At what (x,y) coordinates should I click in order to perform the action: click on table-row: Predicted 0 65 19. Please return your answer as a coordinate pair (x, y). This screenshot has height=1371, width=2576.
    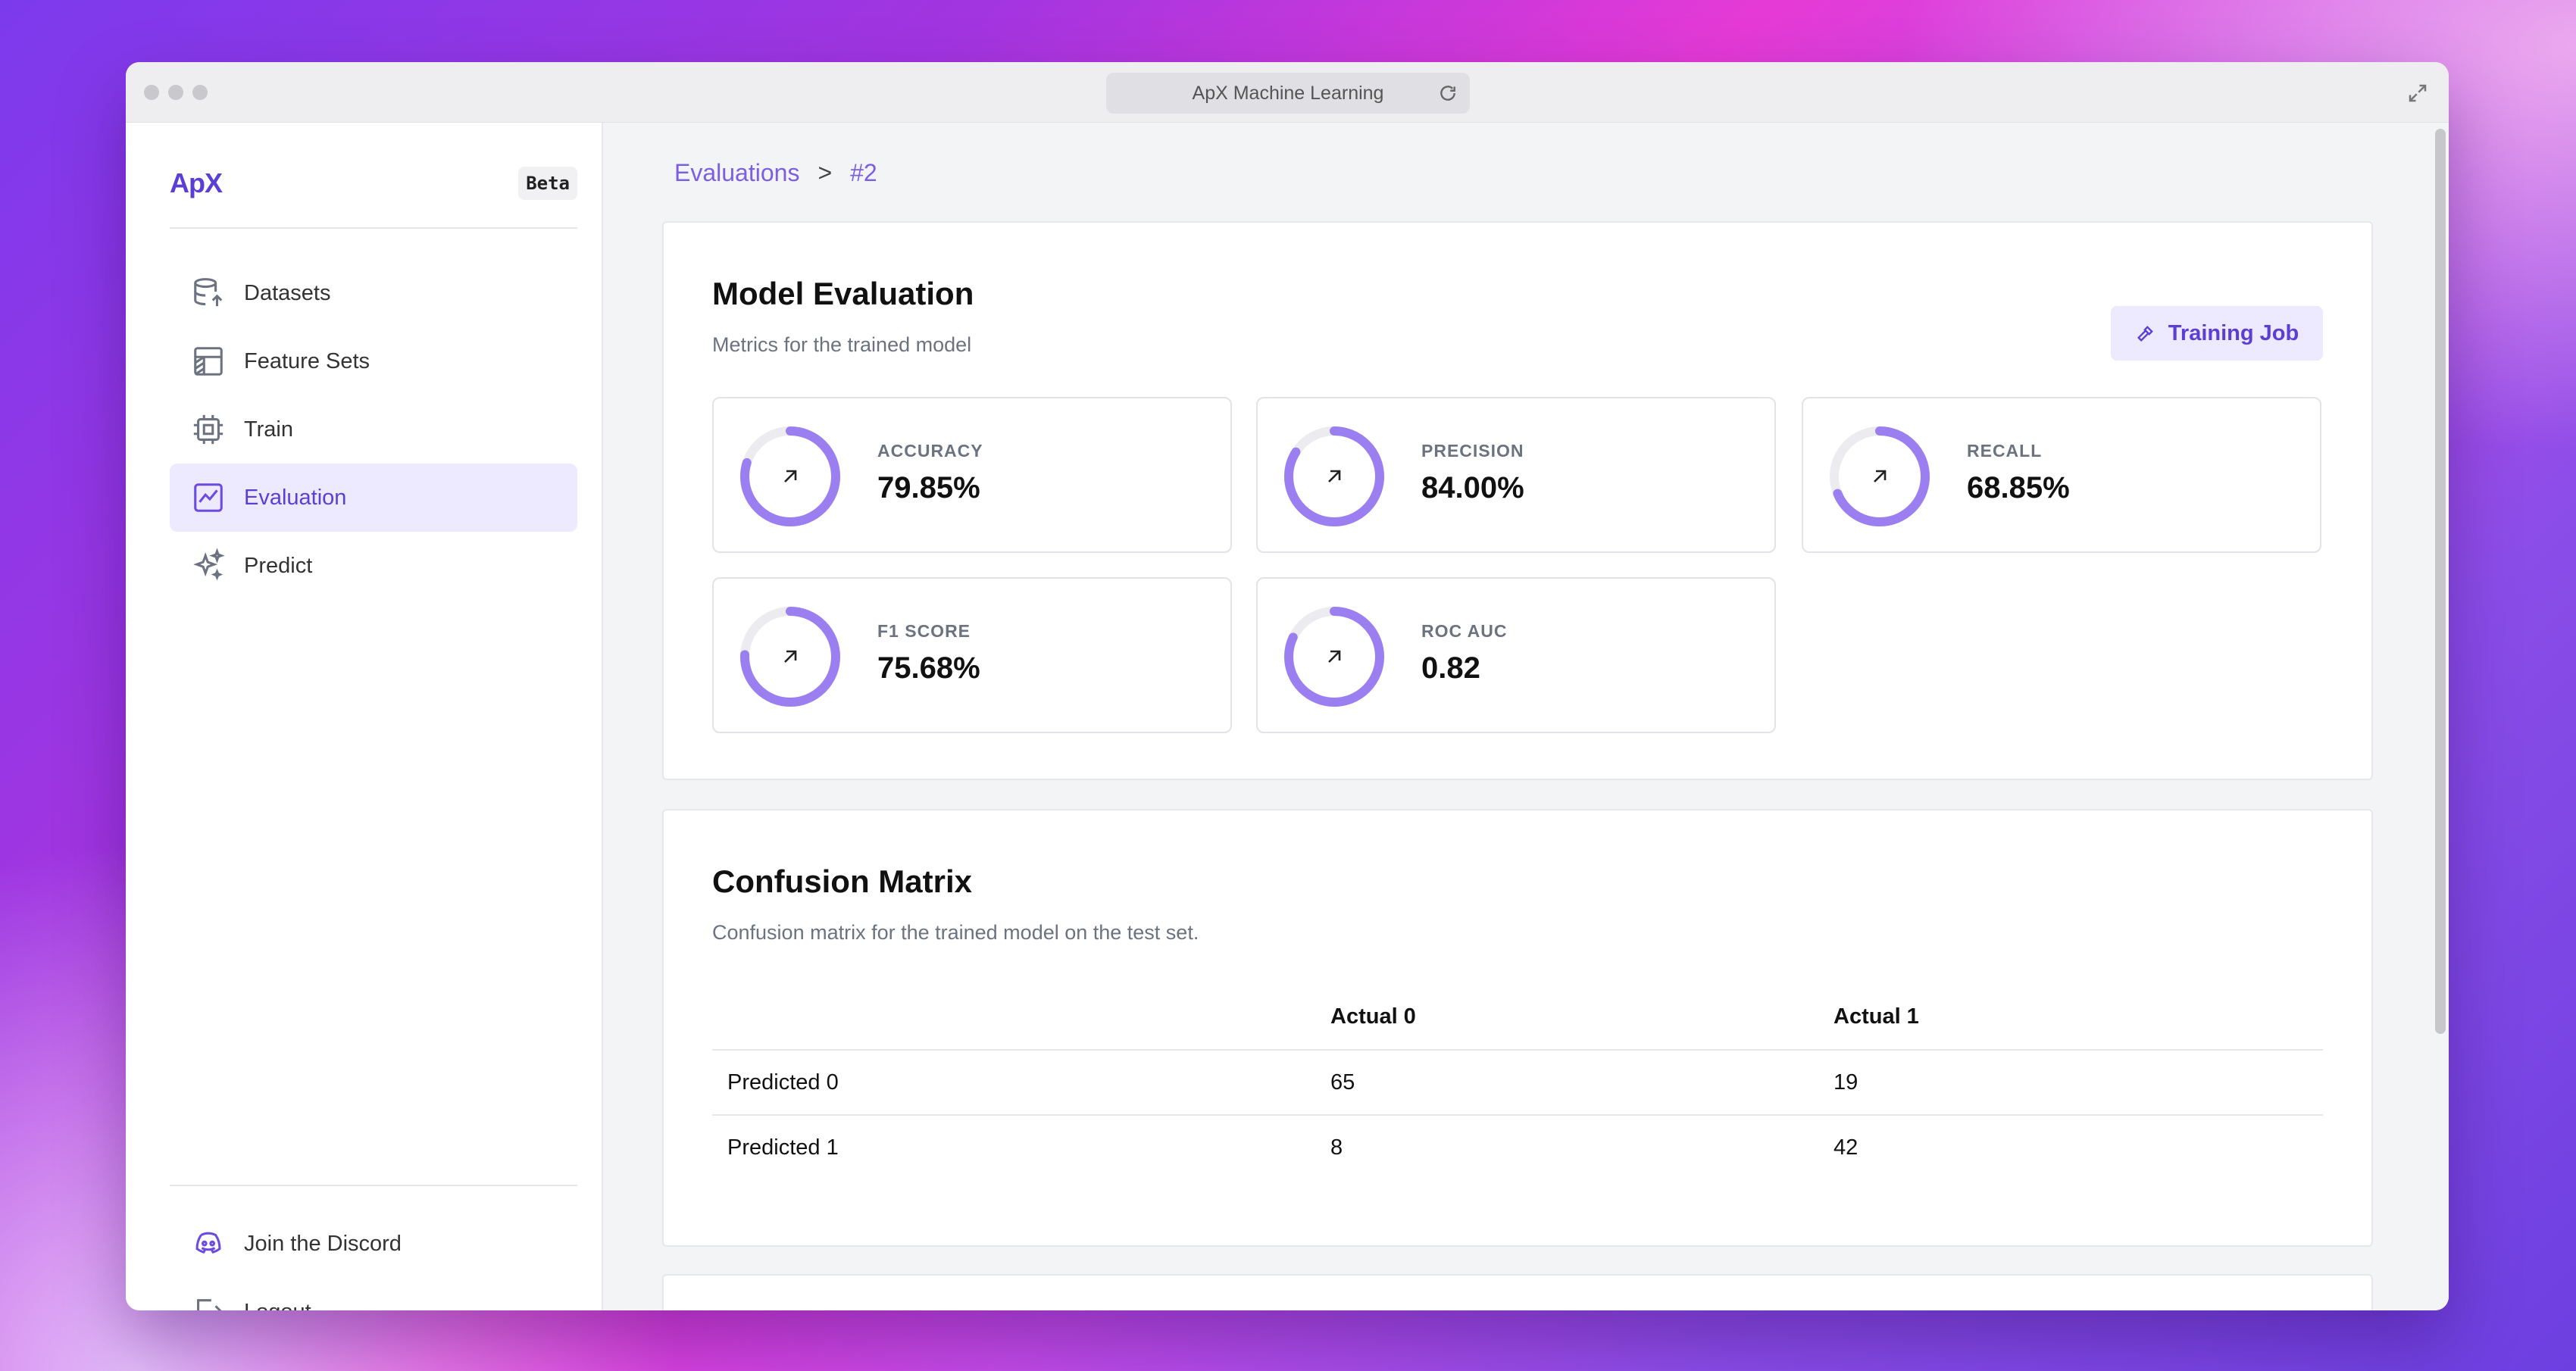
    Looking at the image, I should click on (1518, 1083).